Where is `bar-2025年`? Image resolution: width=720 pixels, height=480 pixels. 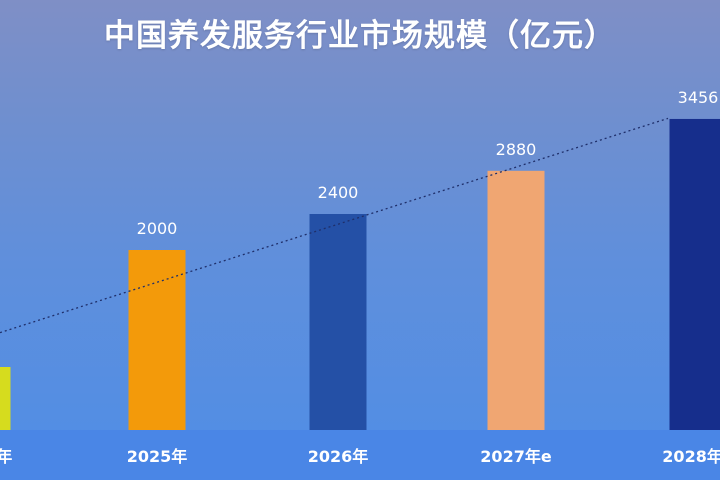
bar-2025年 is located at coordinates (157, 340).